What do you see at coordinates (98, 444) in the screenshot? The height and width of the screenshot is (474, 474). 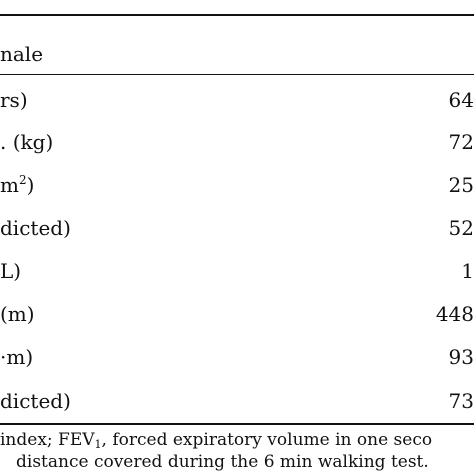 I see `footnote-line-1-sub: 1` at bounding box center [98, 444].